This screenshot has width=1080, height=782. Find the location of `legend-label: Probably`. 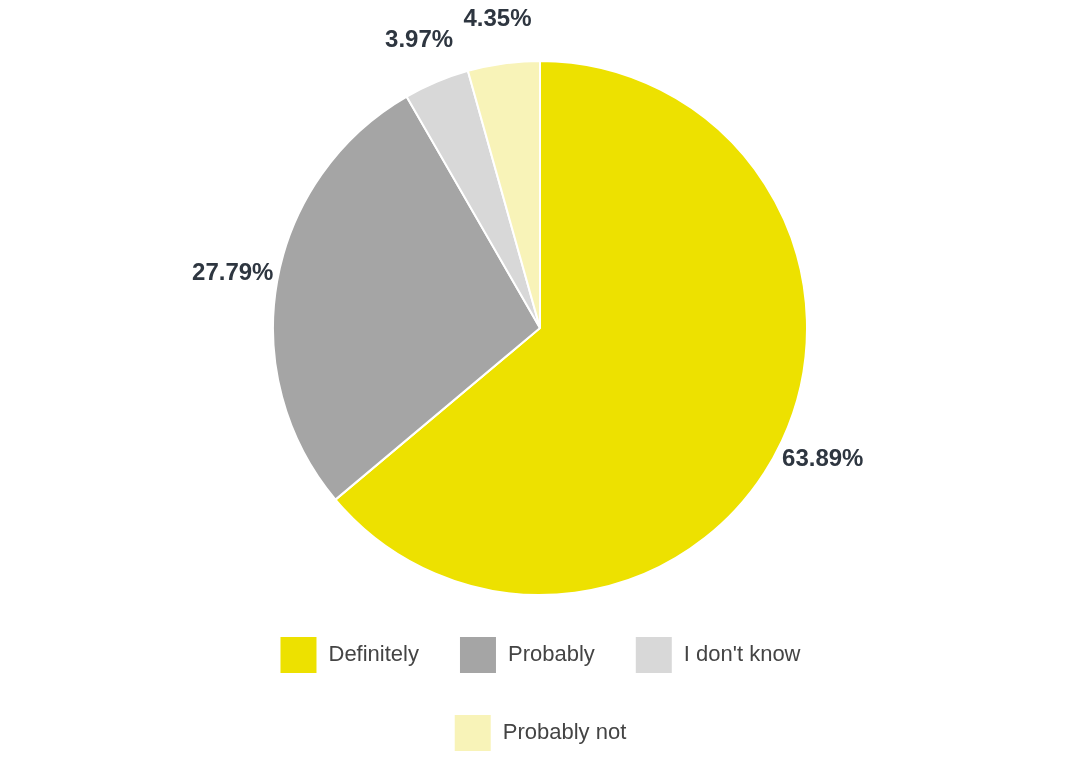

legend-label: Probably is located at coordinates (551, 654).